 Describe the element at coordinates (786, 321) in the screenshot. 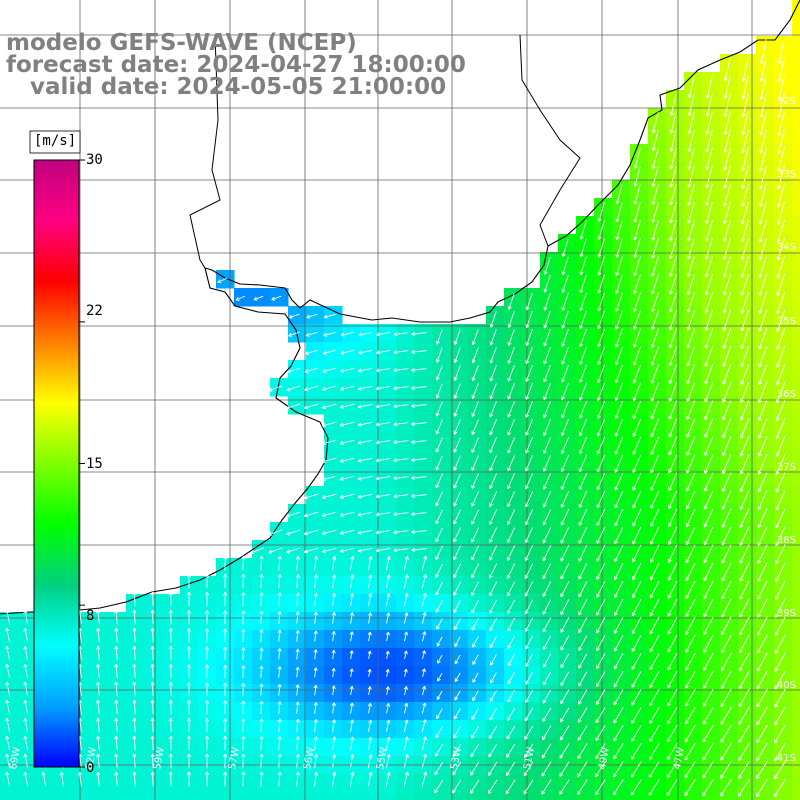

I see `latitude-label: 35S` at that location.